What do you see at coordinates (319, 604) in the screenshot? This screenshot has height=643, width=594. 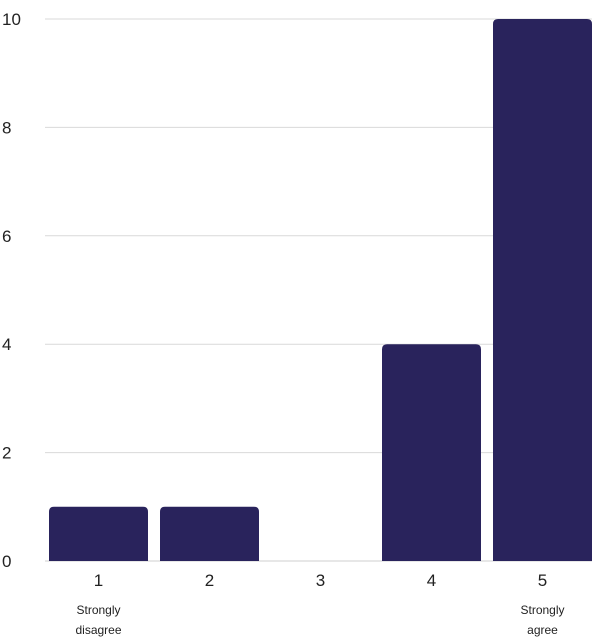 I see `x-axis-ticks: 1 Strongly disagree 2 3 4 5 Strongly agree` at bounding box center [319, 604].